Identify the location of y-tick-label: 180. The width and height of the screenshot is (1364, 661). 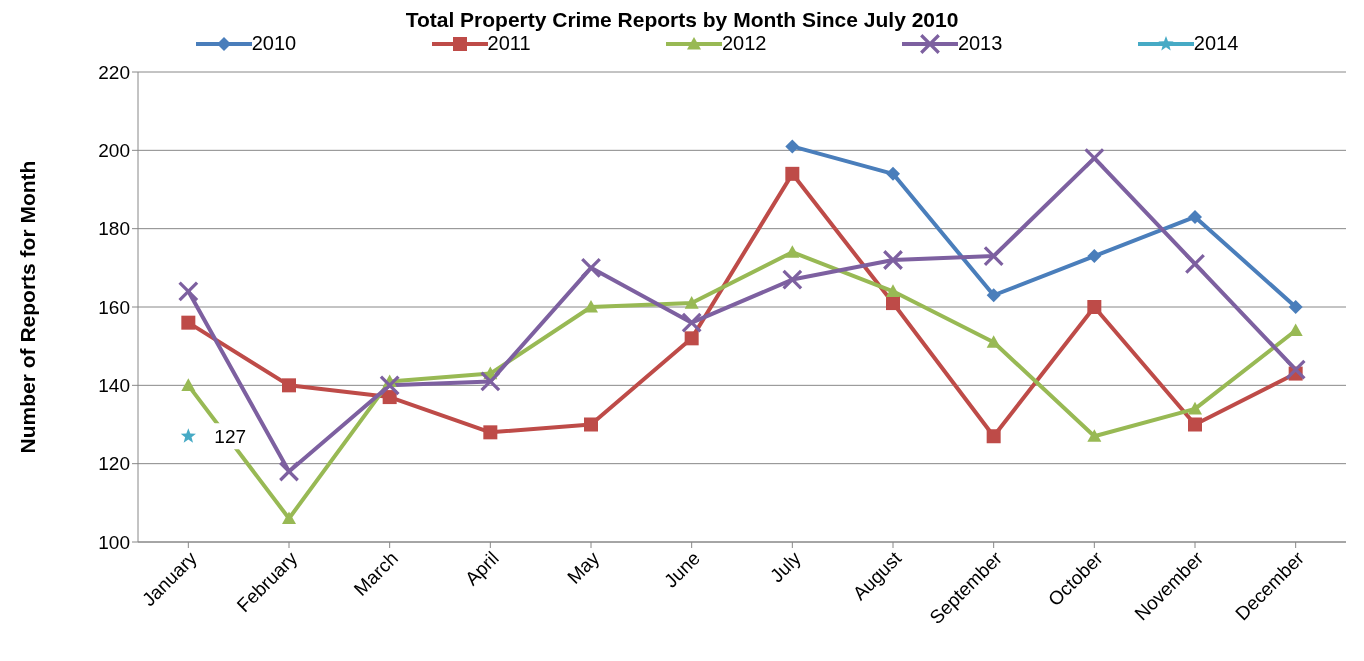
(114, 229).